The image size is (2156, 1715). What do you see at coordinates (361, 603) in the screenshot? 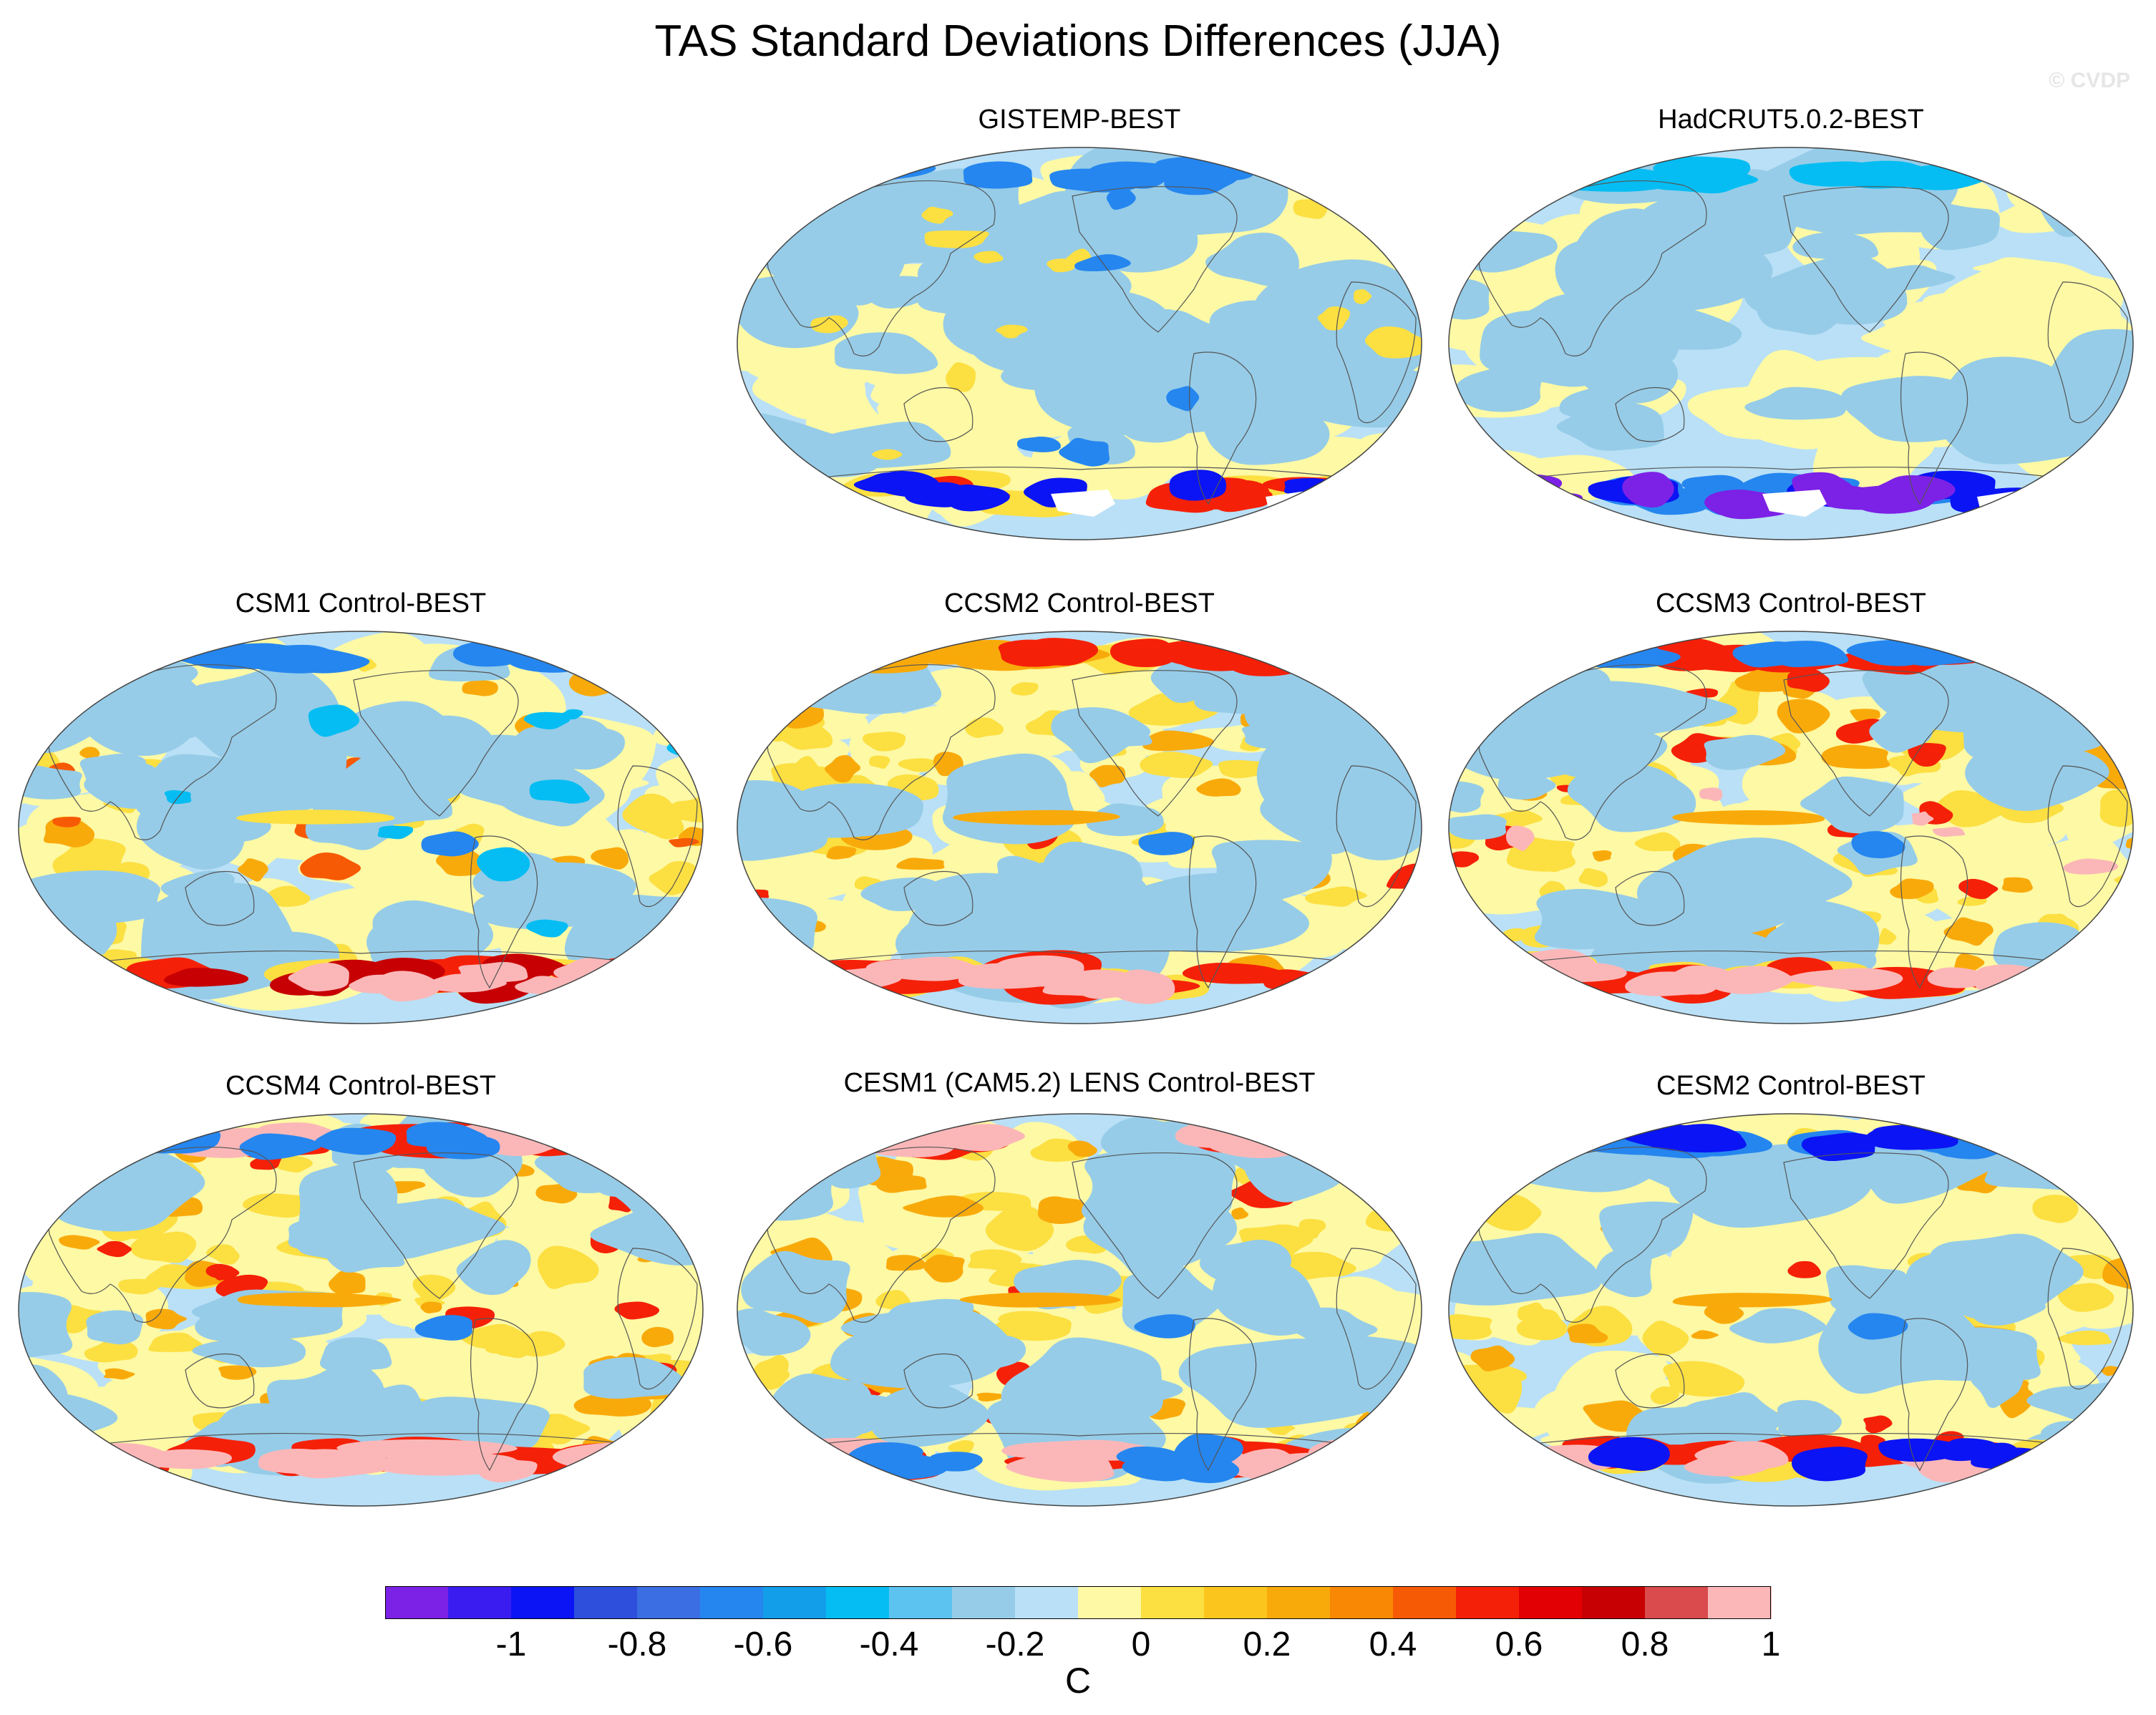
I see `panel-title: CSM1 Control-BEST` at bounding box center [361, 603].